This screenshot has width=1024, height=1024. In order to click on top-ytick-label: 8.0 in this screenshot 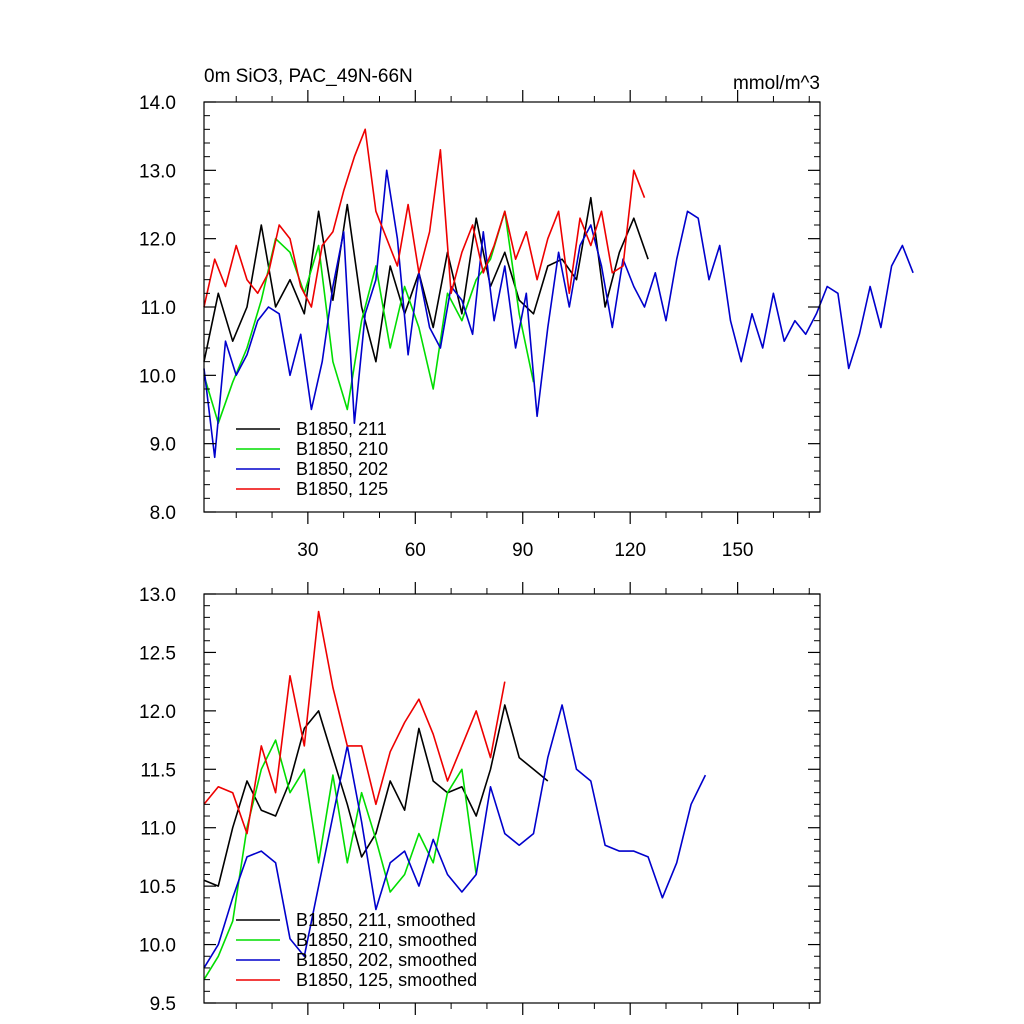, I will do `click(163, 513)`.